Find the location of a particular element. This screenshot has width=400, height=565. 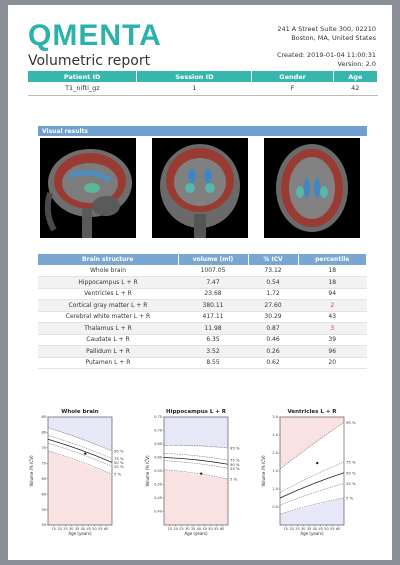

structure-volume: 7.47 is located at coordinates (213, 282).